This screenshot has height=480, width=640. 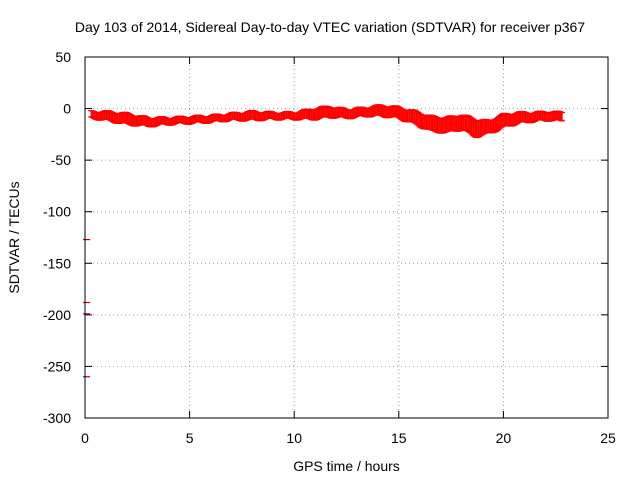 I want to click on x-tick-label: 5, so click(x=190, y=438).